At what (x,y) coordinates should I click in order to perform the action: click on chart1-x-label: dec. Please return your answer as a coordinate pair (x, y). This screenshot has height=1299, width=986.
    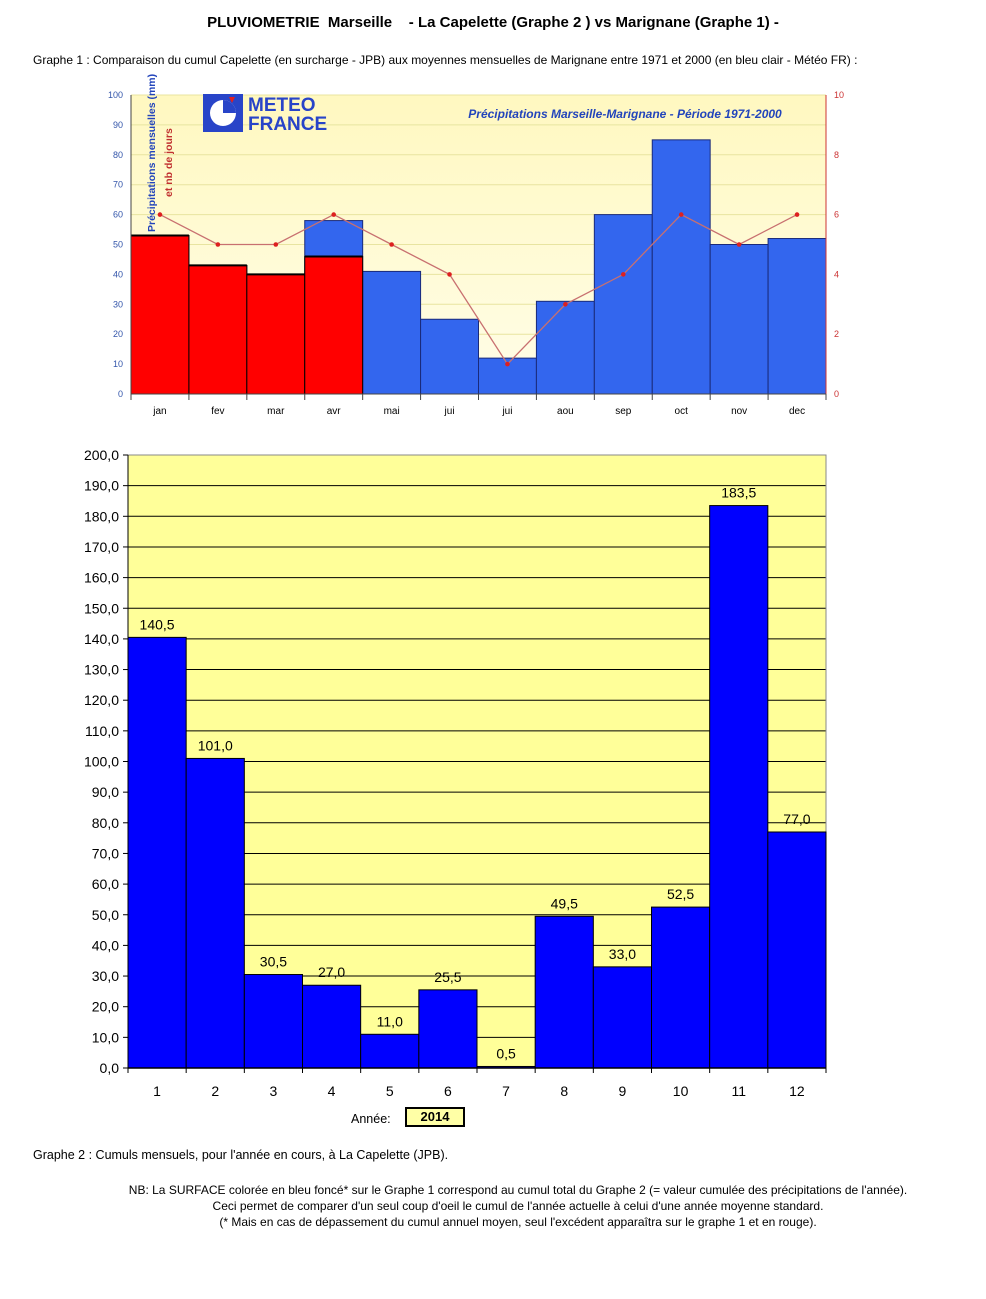
    Looking at the image, I should click on (797, 411).